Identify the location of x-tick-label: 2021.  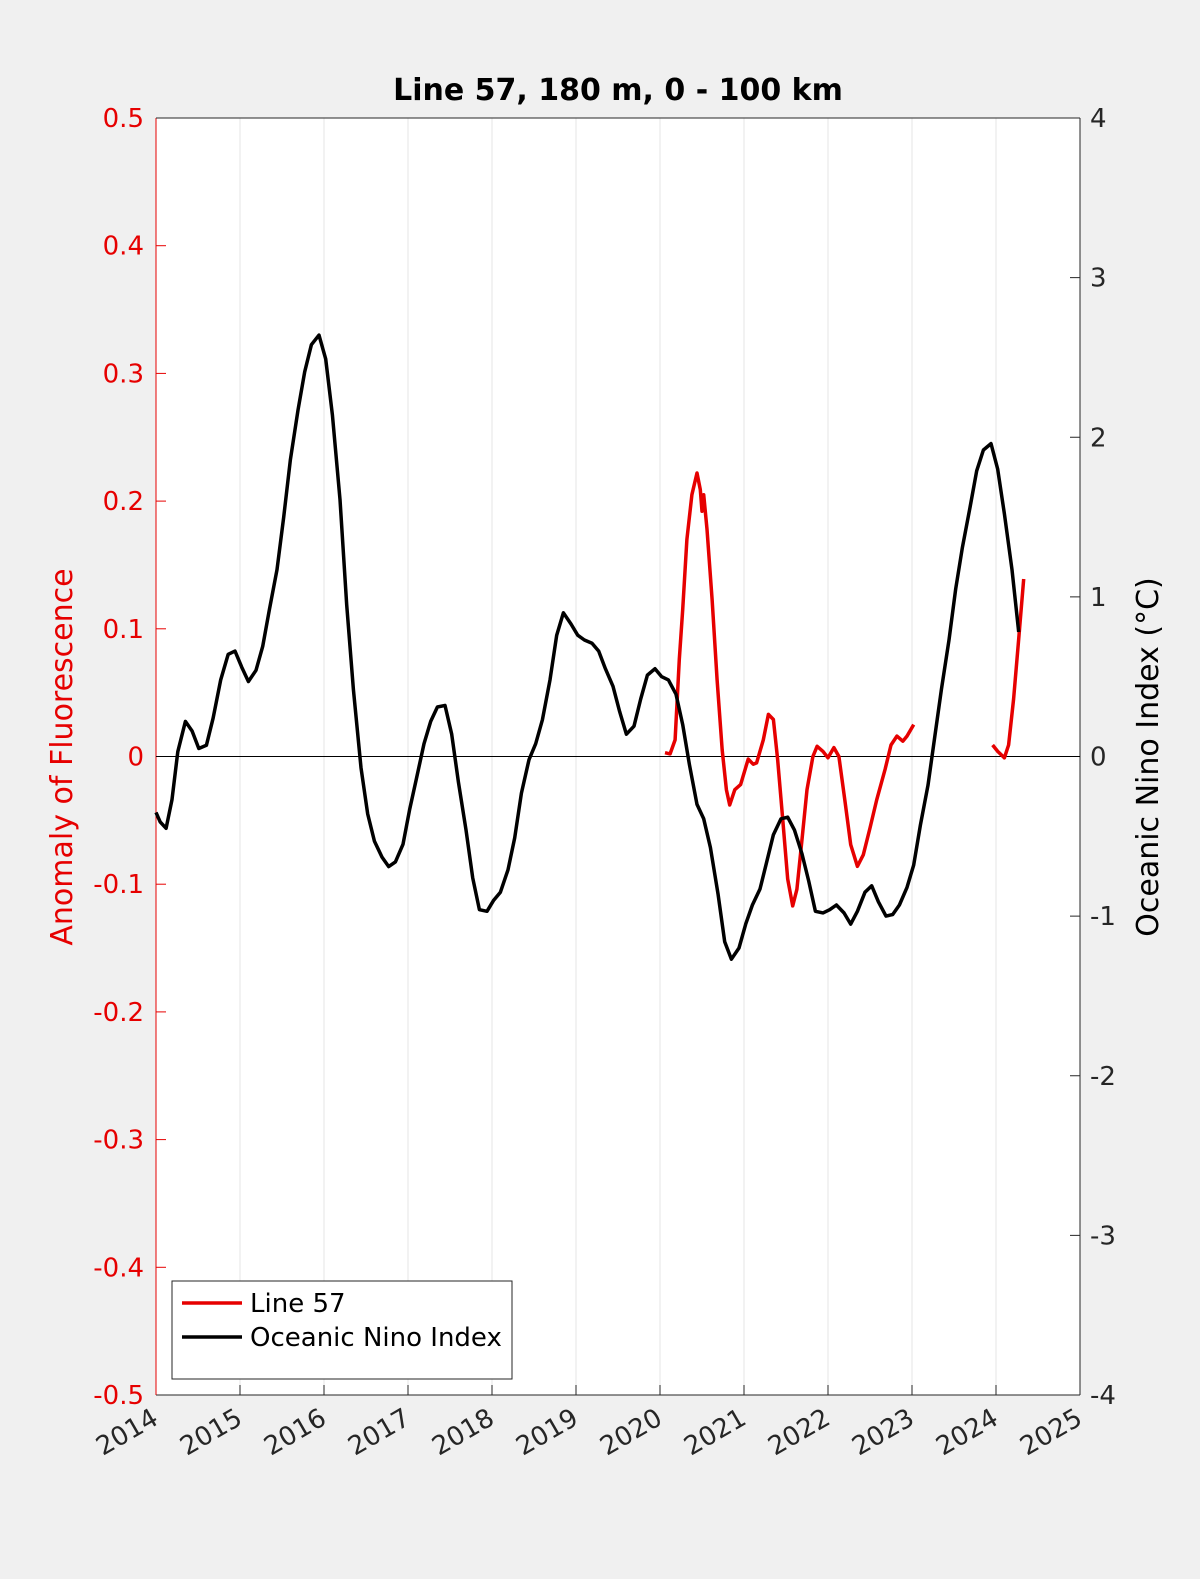
(715, 1432).